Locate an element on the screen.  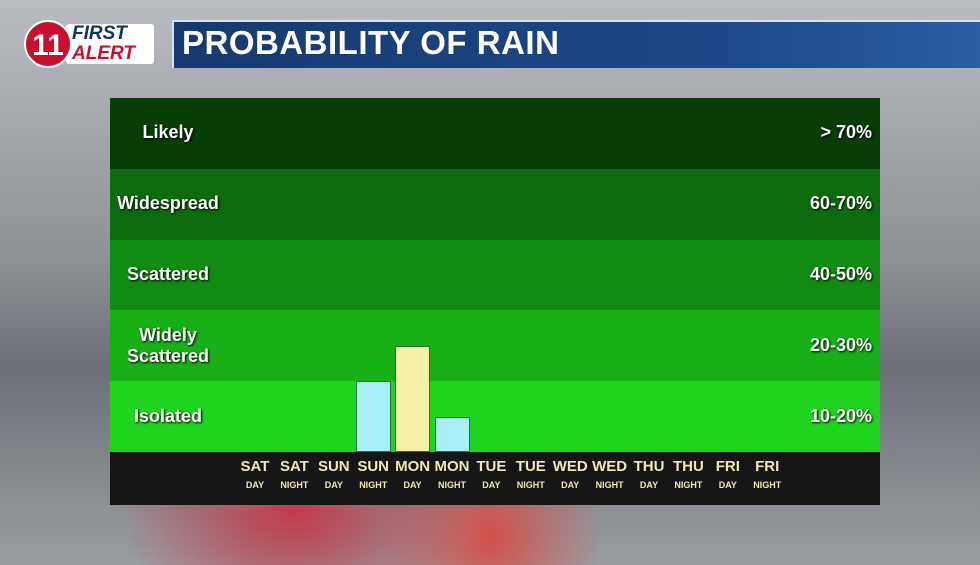
logo: 11 FIRST ALERT is located at coordinates (90, 45).